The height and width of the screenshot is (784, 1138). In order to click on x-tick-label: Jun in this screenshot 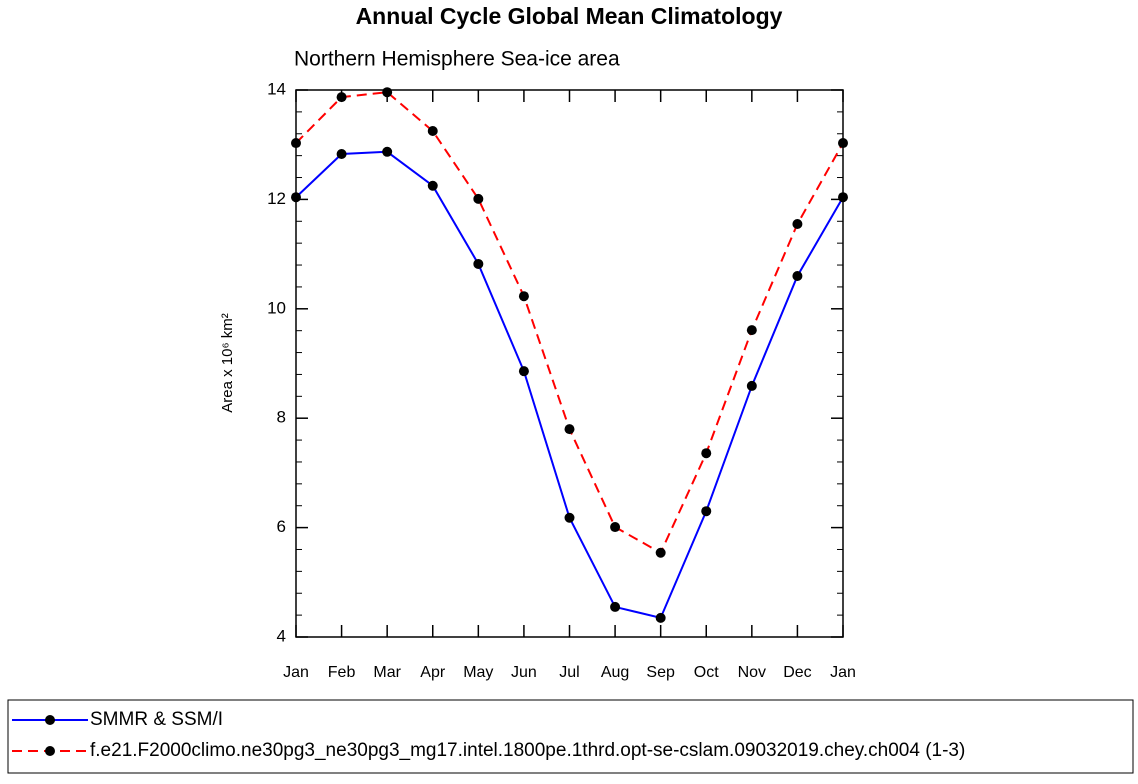, I will do `click(524, 672)`.